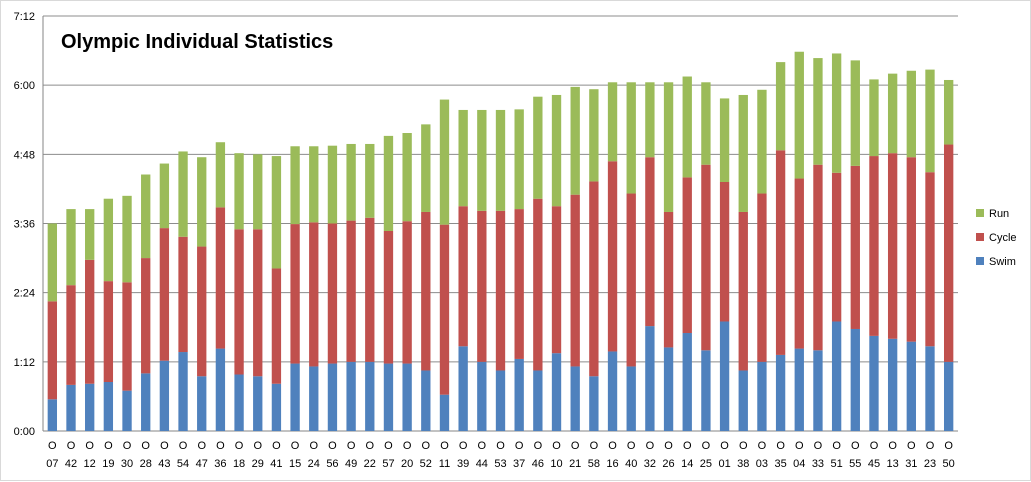  What do you see at coordinates (874, 464) in the screenshot?
I see `x-tick-label: 45` at bounding box center [874, 464].